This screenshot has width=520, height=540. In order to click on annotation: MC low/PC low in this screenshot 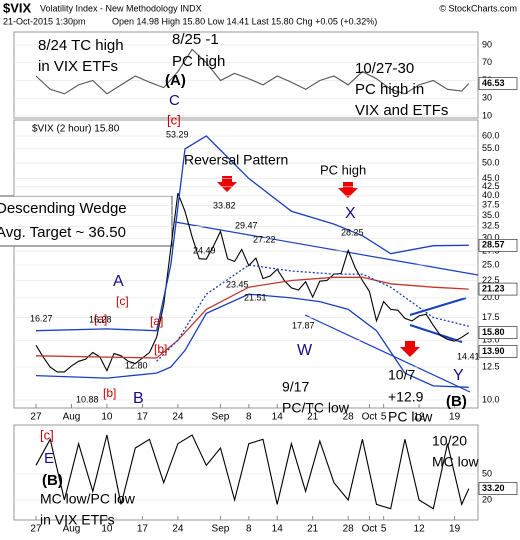, I will do `click(88, 499)`.